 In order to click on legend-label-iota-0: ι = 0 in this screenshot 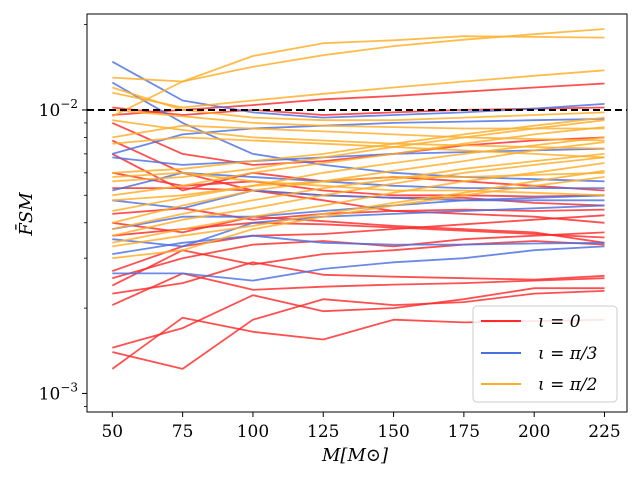, I will do `click(559, 322)`.